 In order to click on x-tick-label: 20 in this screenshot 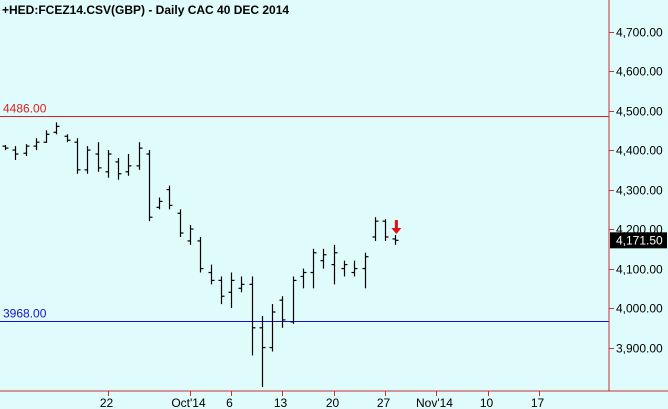, I will do `click(333, 402)`.